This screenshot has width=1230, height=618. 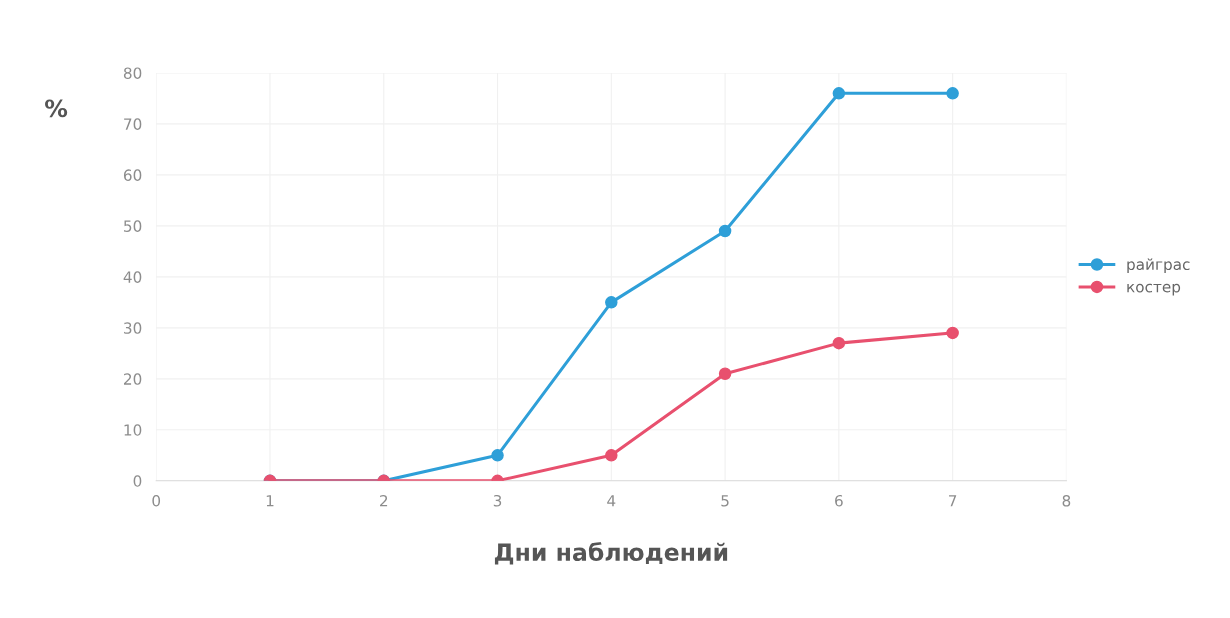 What do you see at coordinates (1158, 266) in the screenshot?
I see `legend-label: райграс` at bounding box center [1158, 266].